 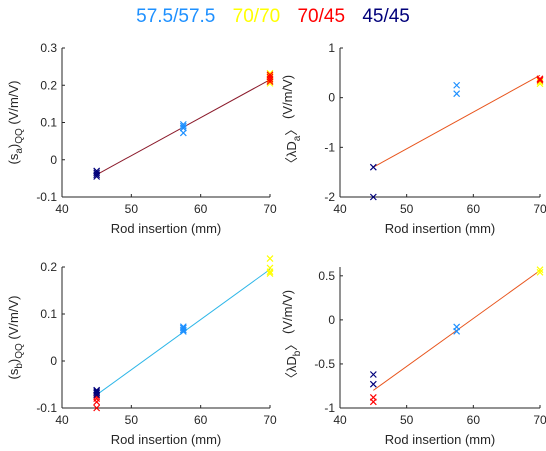 I want to click on y-tick-label: -2, so click(x=329, y=197).